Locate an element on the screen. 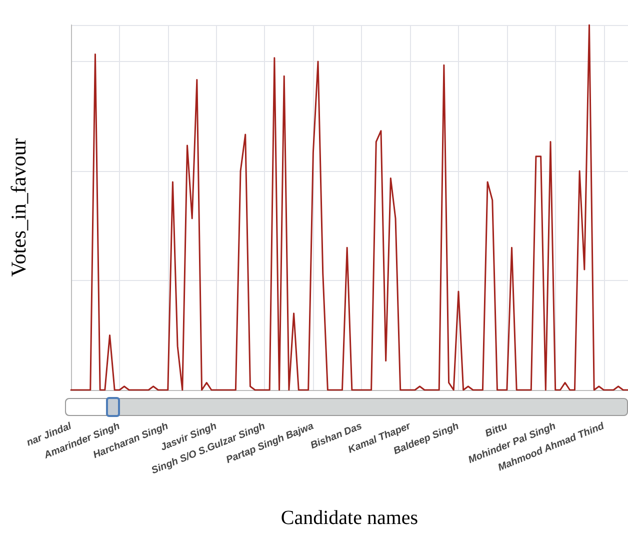 The width and height of the screenshot is (628, 536). y-axis-title: Votes_in_favour is located at coordinates (18, 207).